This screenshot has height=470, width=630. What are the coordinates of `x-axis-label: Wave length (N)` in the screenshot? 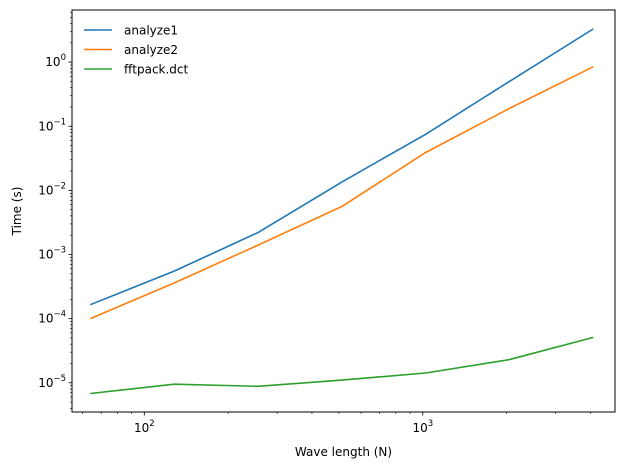 It's located at (343, 452).